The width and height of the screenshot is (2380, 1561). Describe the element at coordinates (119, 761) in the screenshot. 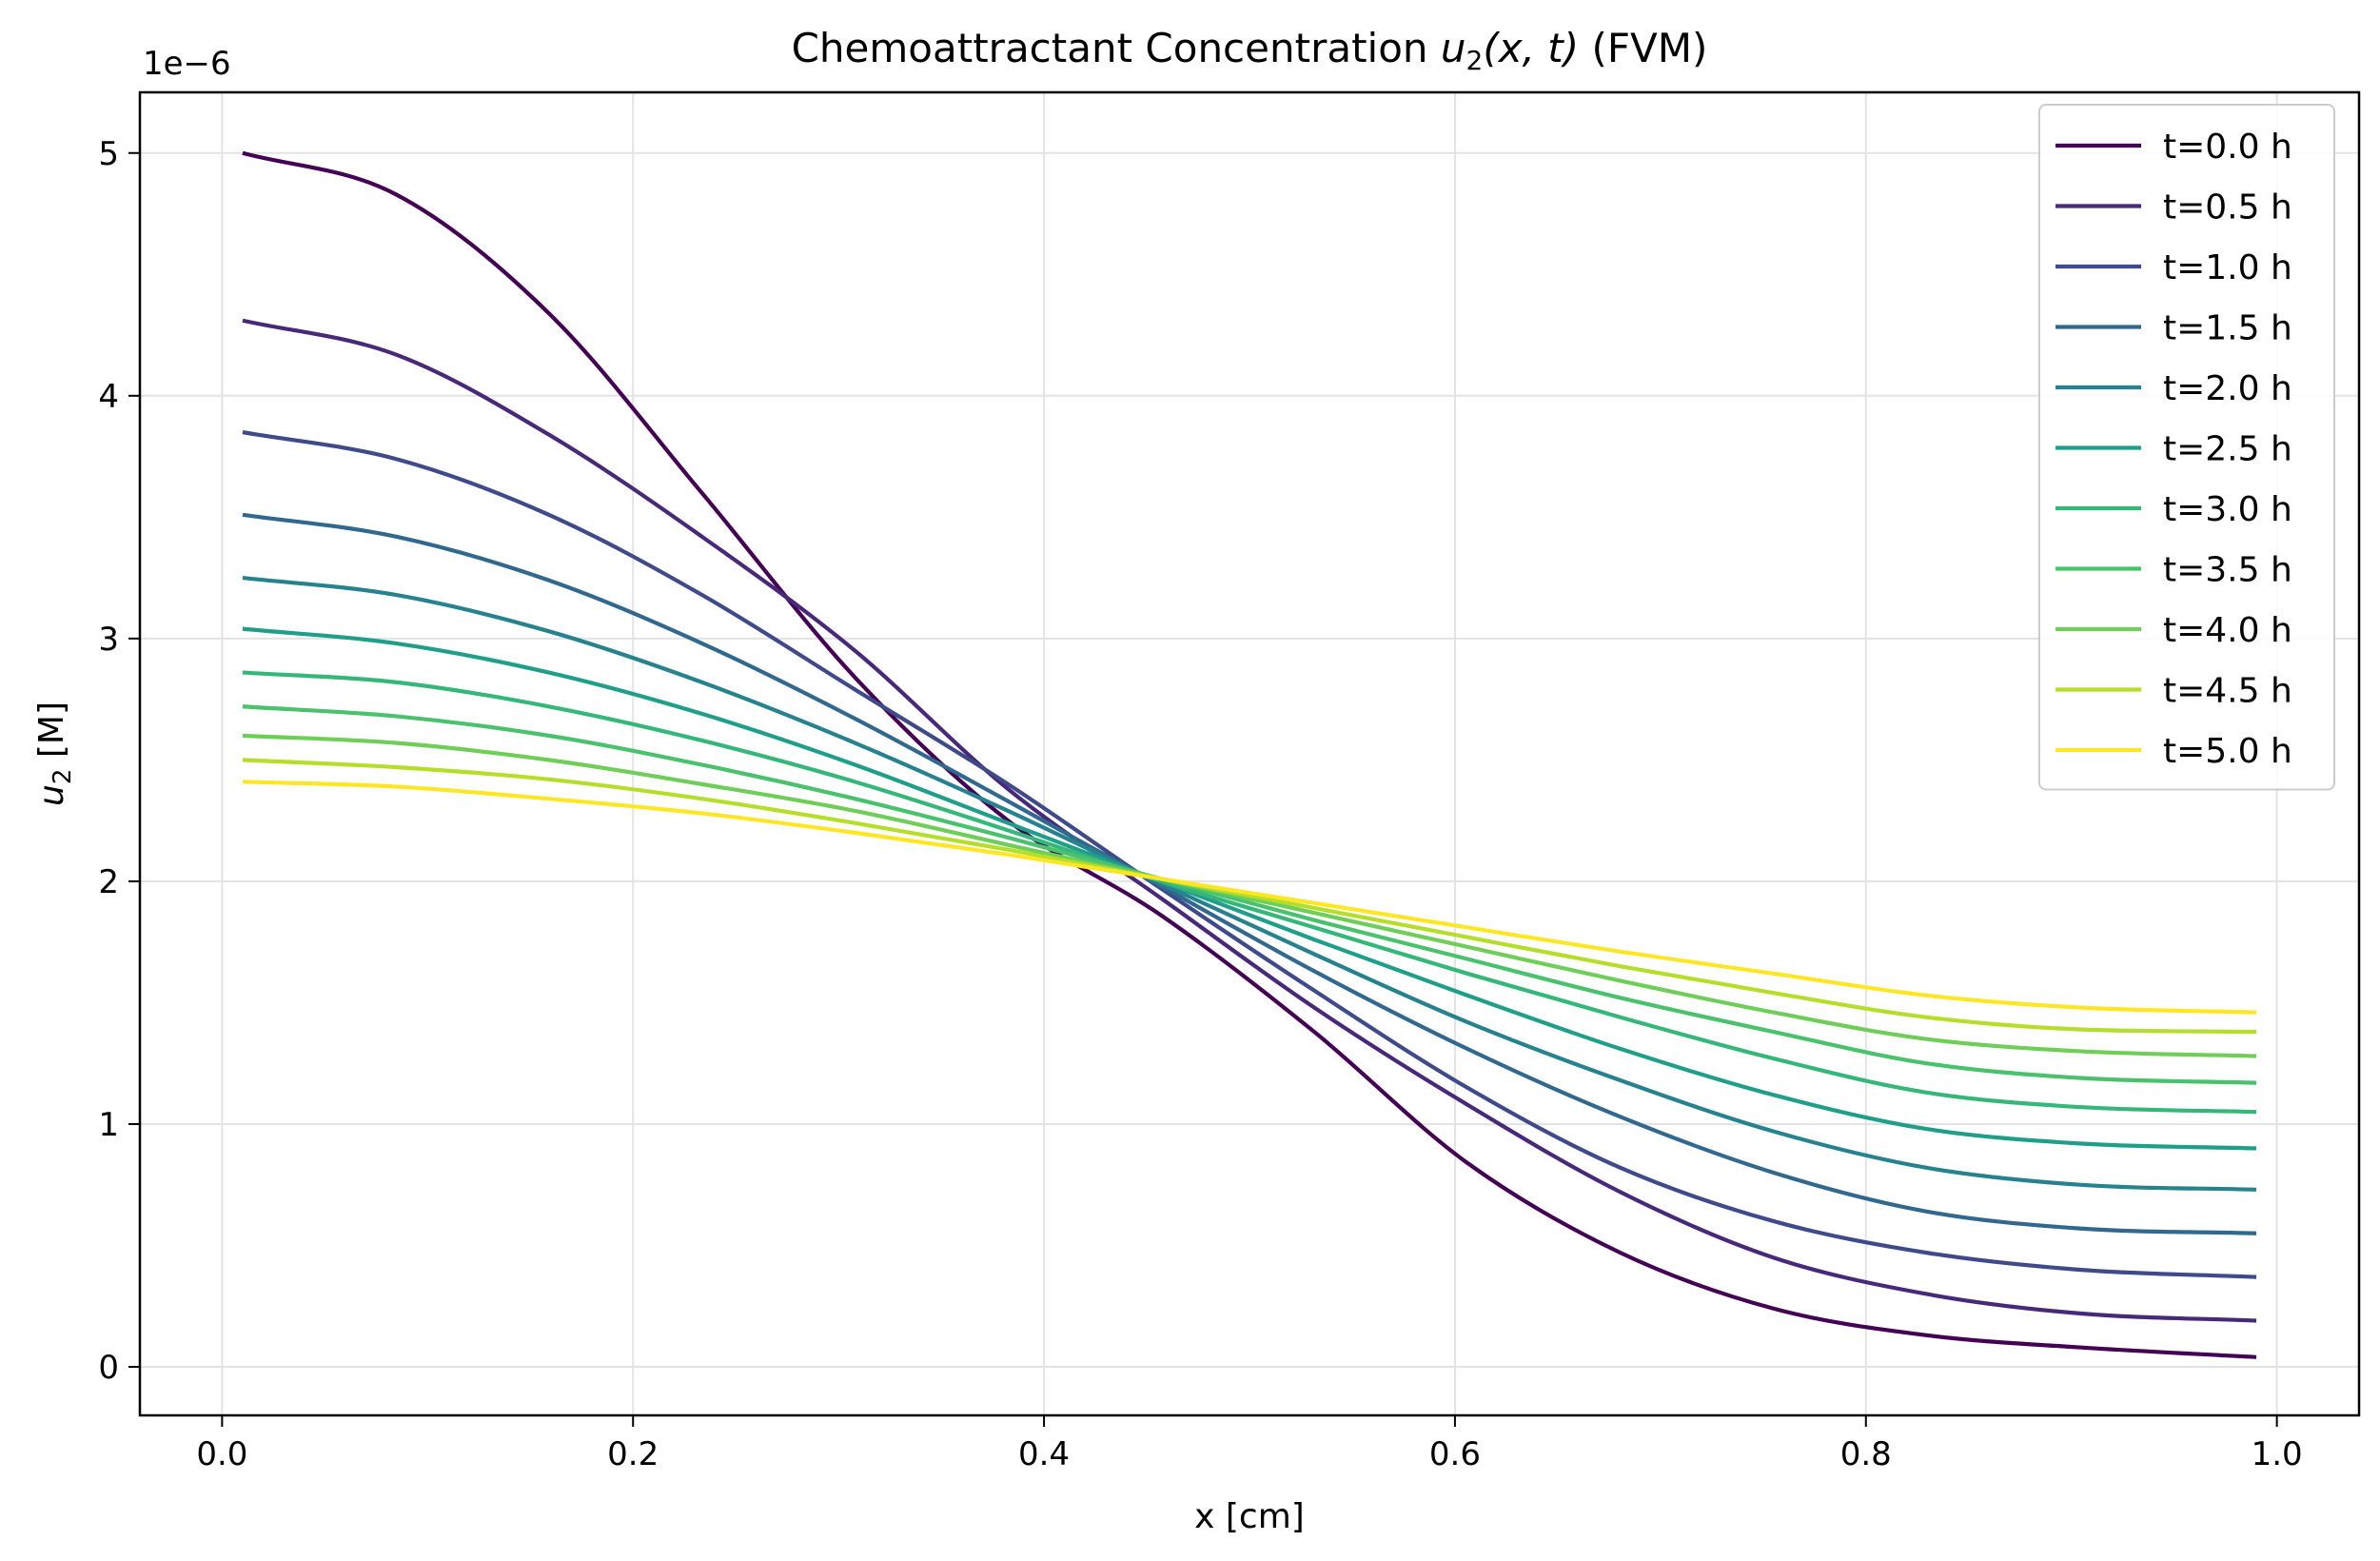

I see `y-ticks: 0 1 2 3 4 5` at that location.